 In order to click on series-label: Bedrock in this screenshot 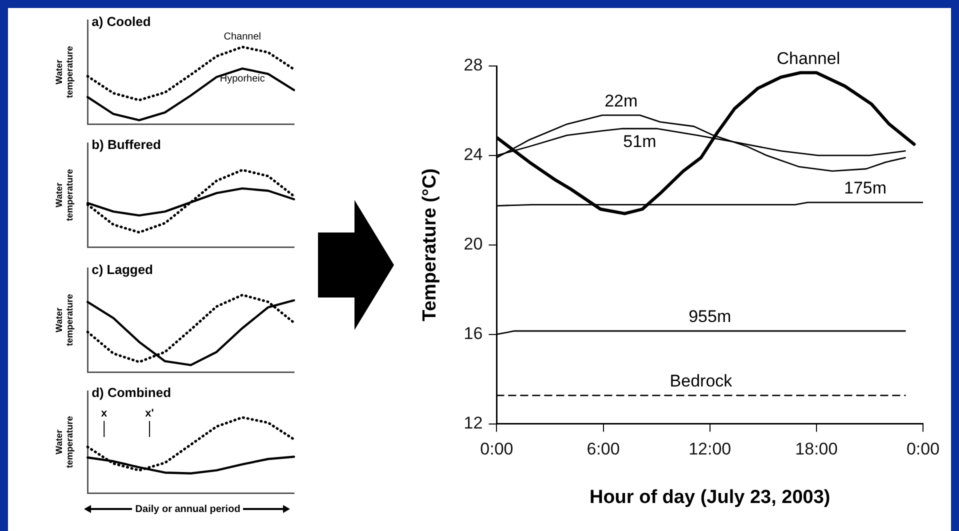, I will do `click(701, 381)`.